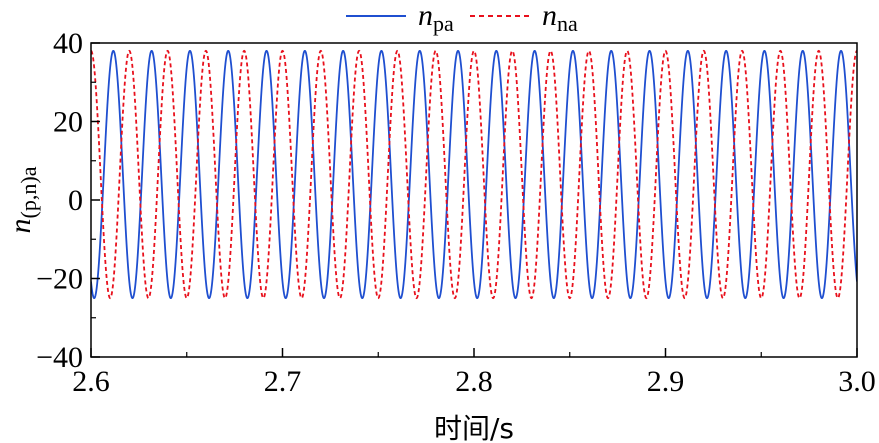 This screenshot has width=879, height=443. What do you see at coordinates (462, 18) in the screenshot?
I see `legend: npa nna` at bounding box center [462, 18].